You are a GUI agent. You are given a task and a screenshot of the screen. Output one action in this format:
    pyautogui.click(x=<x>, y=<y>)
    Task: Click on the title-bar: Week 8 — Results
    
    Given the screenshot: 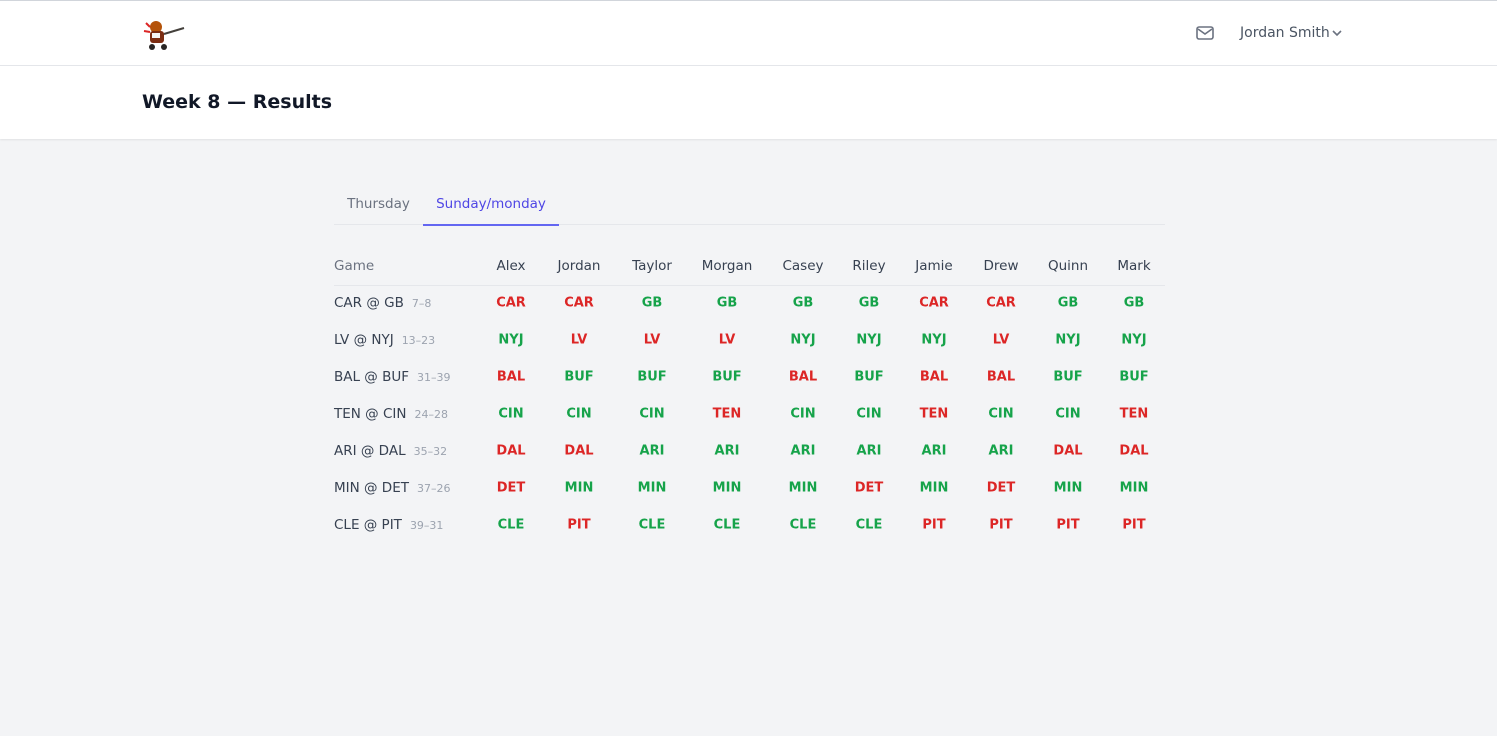 What is the action you would take?
    pyautogui.click(x=748, y=102)
    